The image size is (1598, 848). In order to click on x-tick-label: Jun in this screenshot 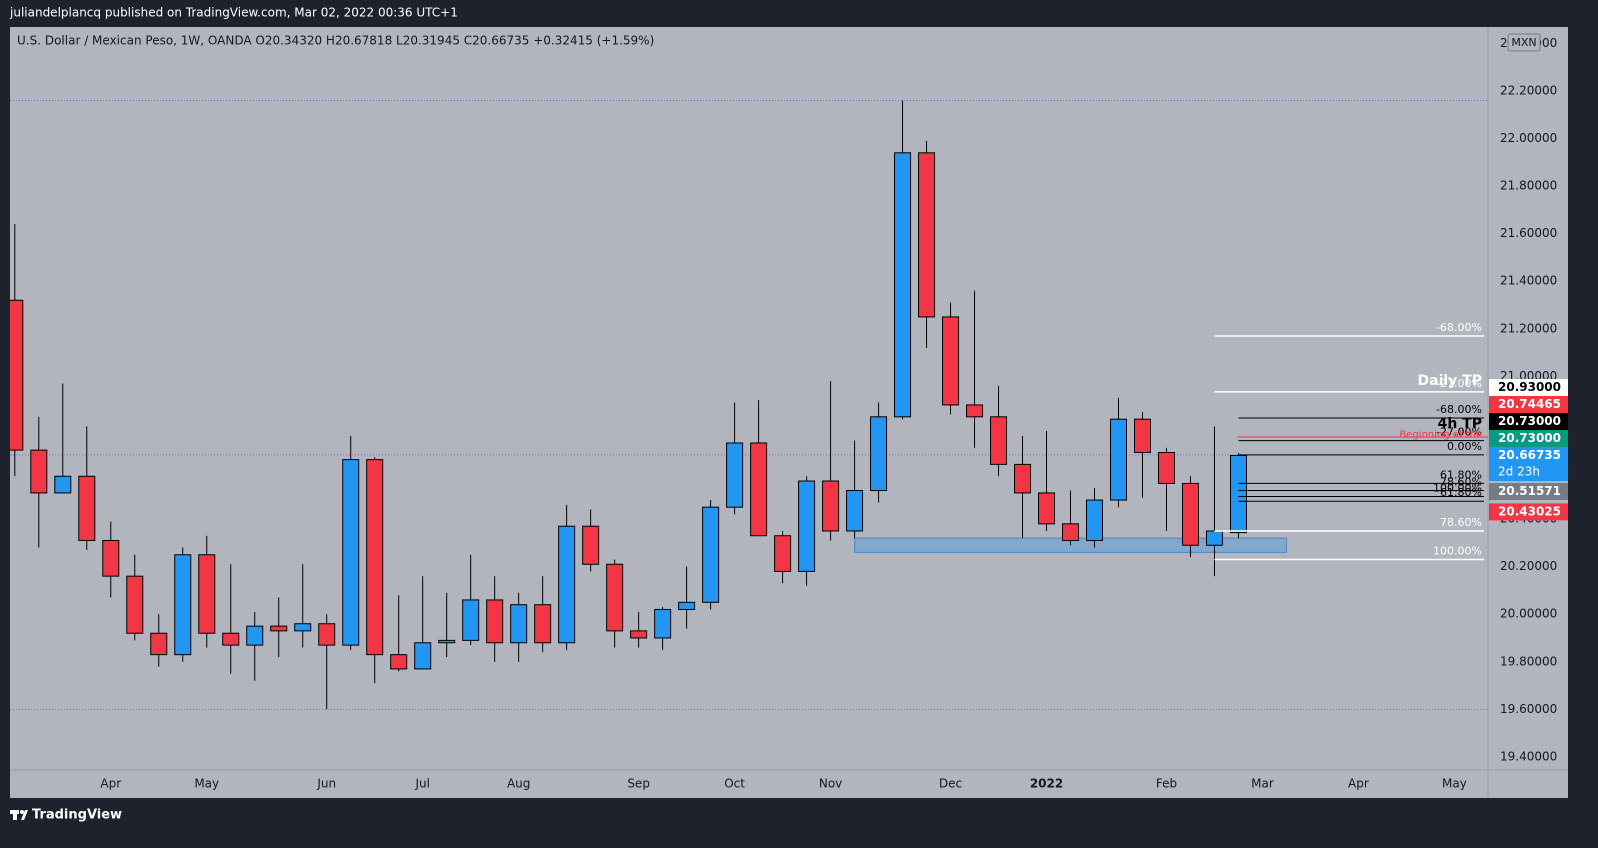, I will do `click(326, 784)`.